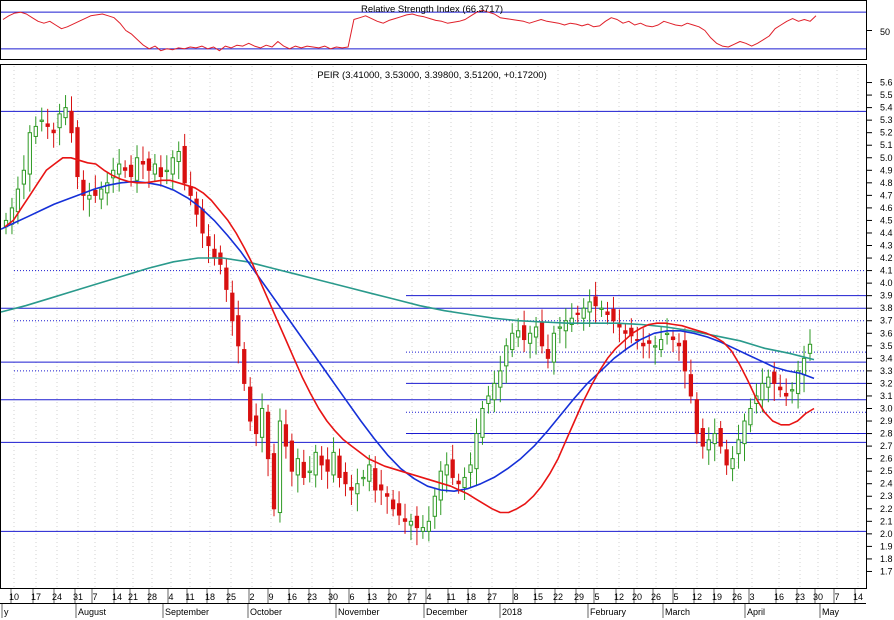 Image resolution: width=894 pixels, height=620 pixels. I want to click on x-month-label: May, so click(831, 612).